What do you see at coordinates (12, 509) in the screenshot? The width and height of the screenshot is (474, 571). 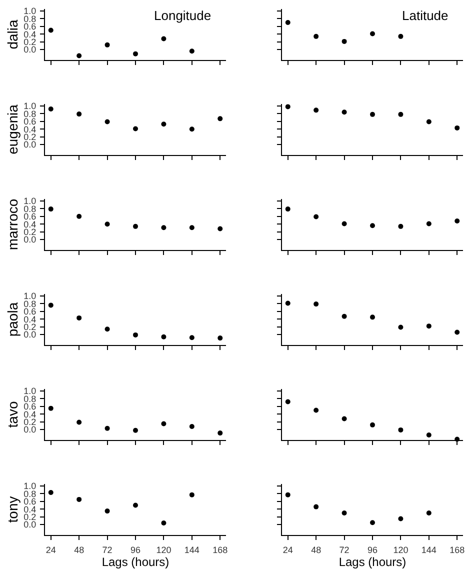 I see `y-axis-title: tony` at bounding box center [12, 509].